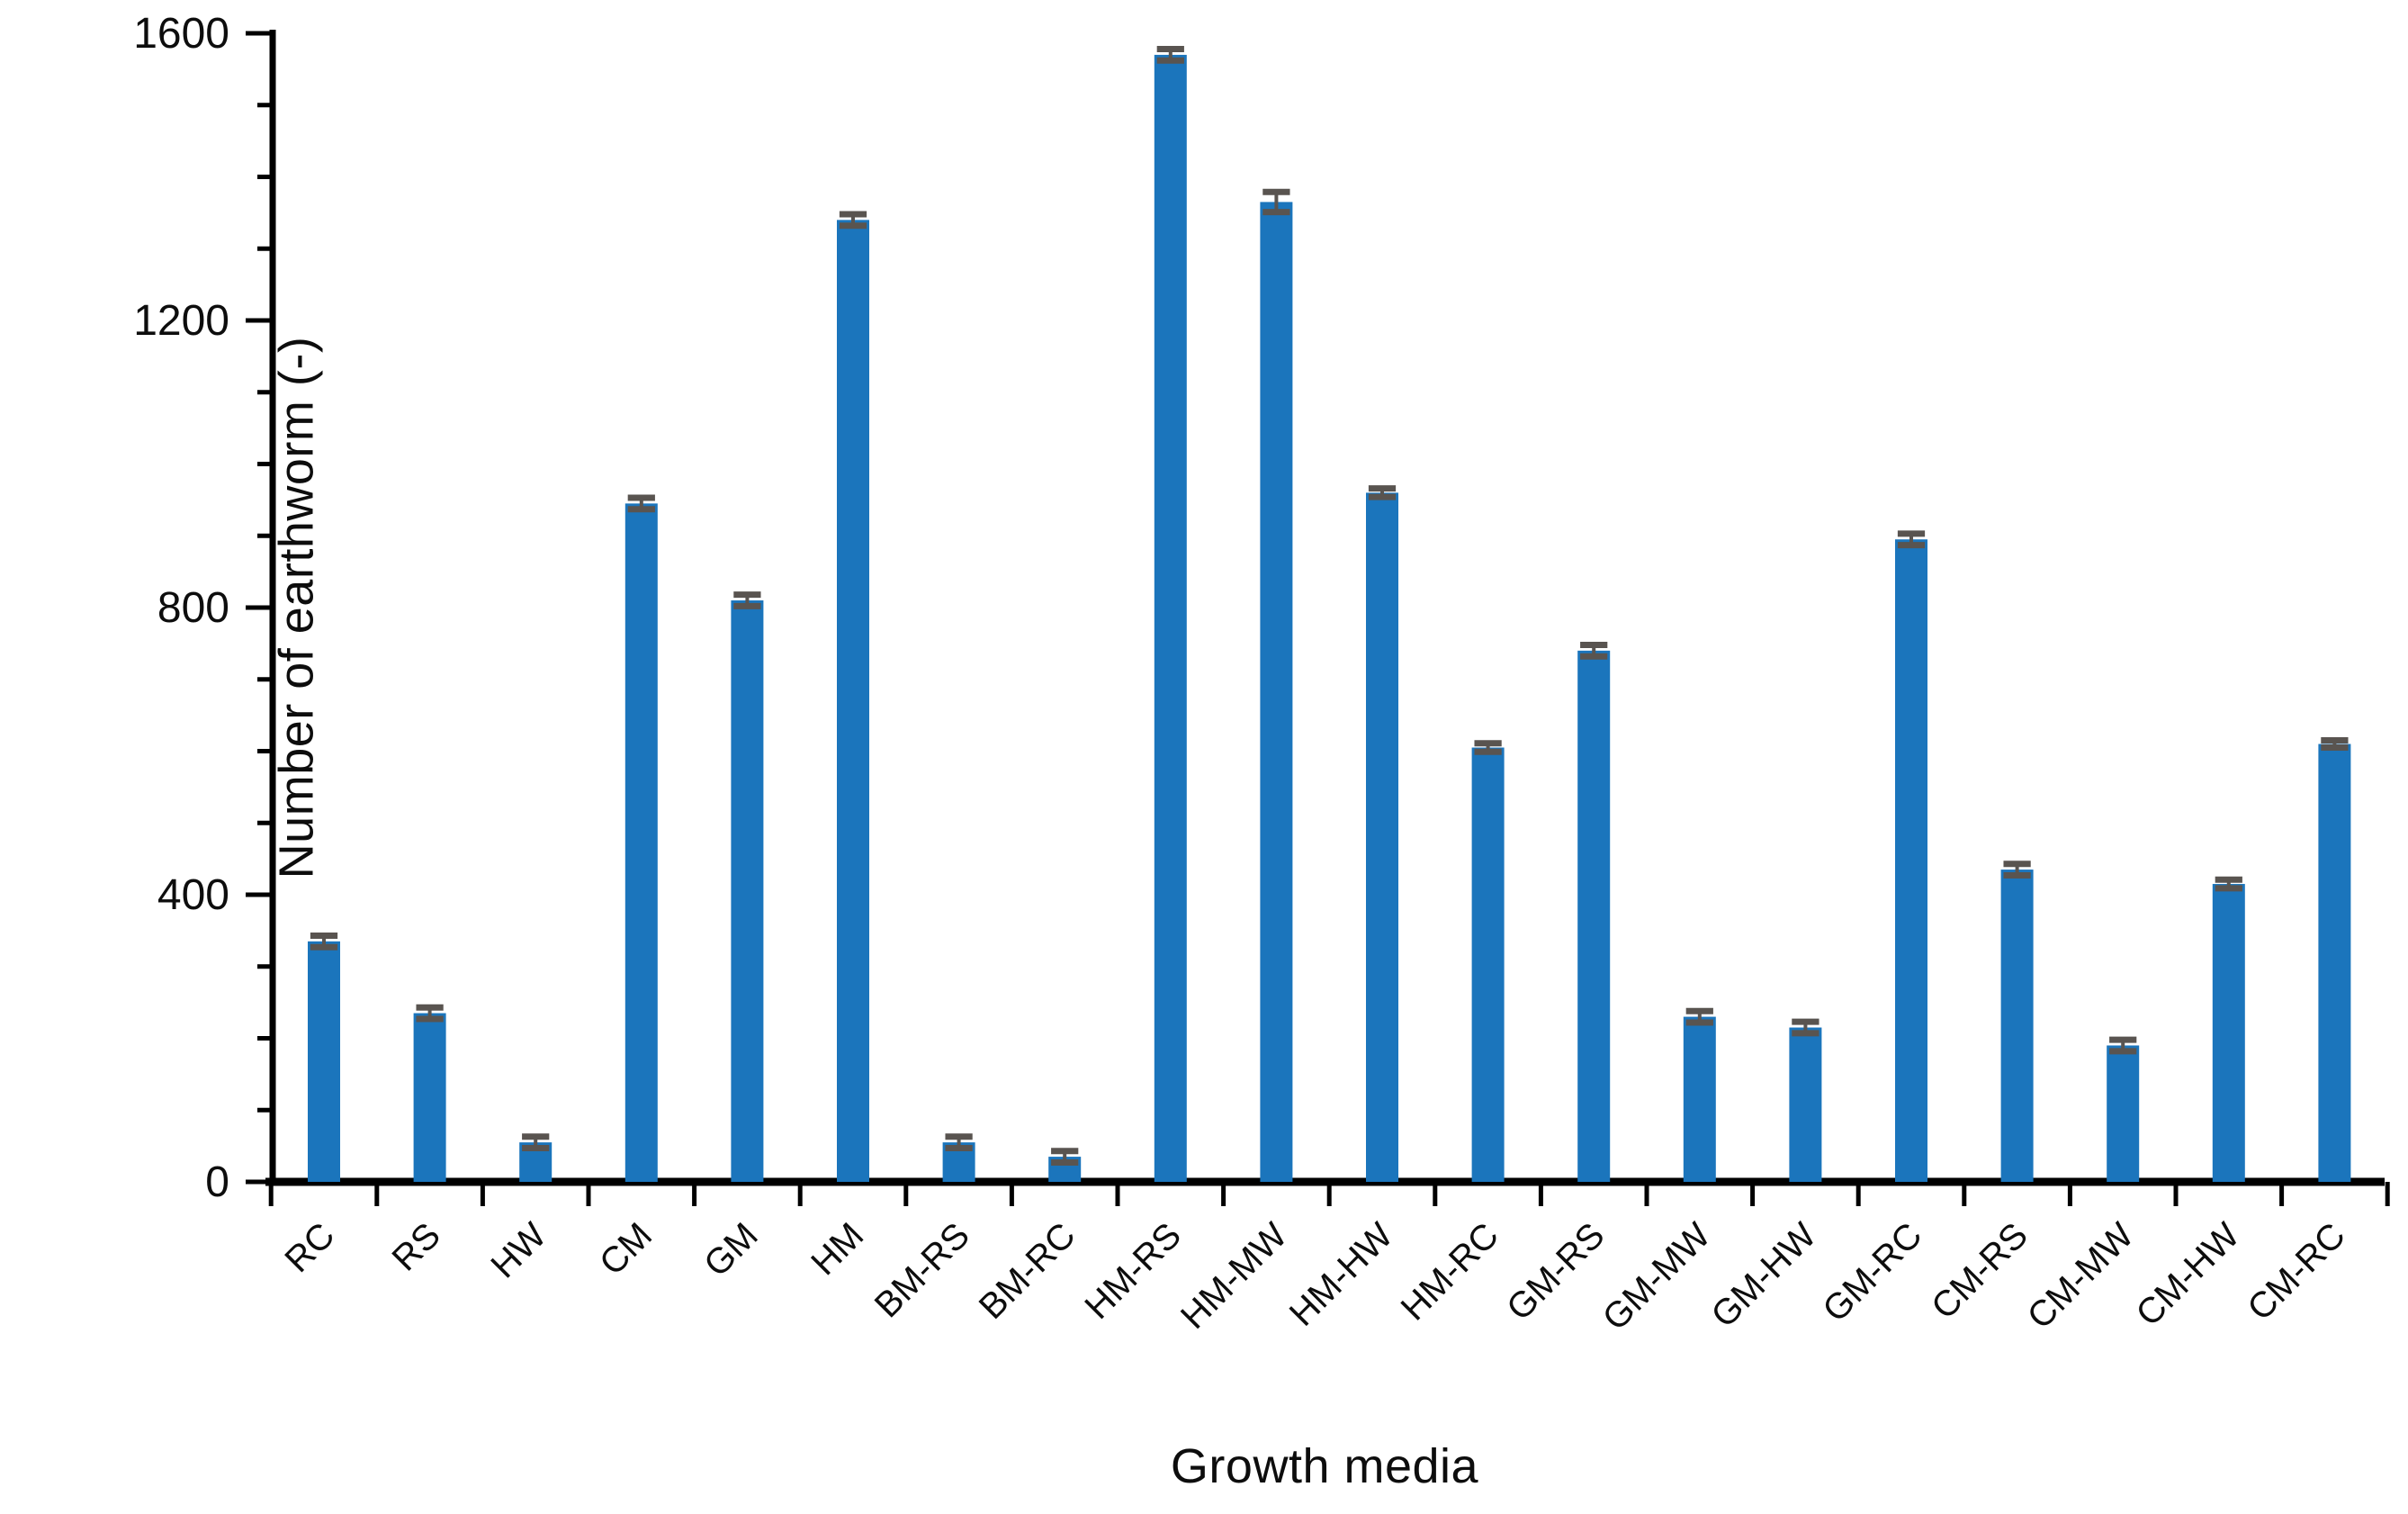  Describe the element at coordinates (1276, 693) in the screenshot. I see `bar-HM-MW` at that location.